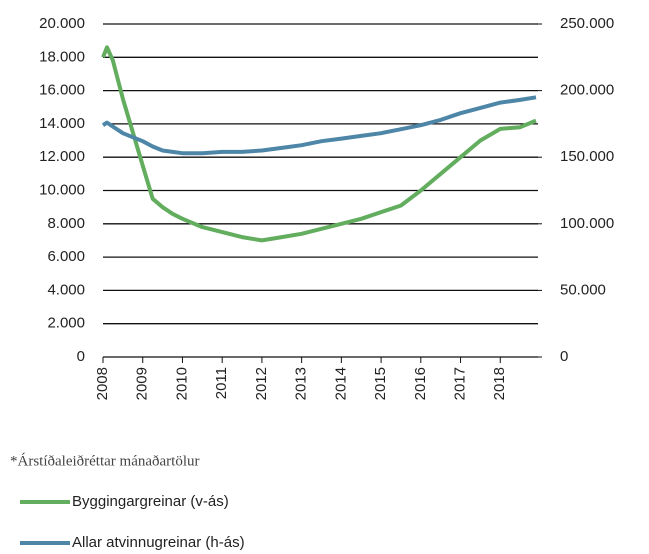  What do you see at coordinates (499, 383) in the screenshot?
I see `x-tick-label: 2018` at bounding box center [499, 383].